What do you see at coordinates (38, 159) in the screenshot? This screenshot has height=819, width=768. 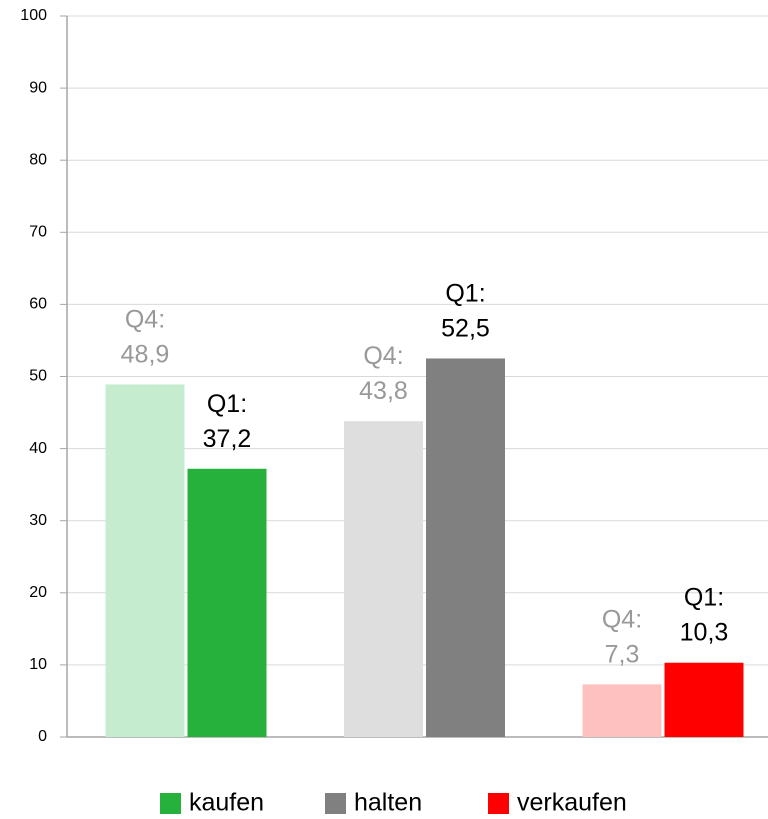 I see `y-tick-label: 80` at bounding box center [38, 159].